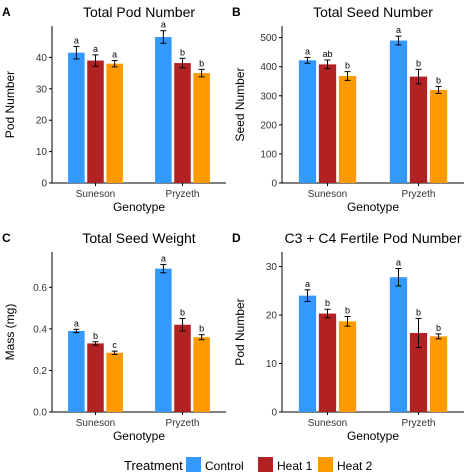 The width and height of the screenshot is (474, 474). I want to click on panel-letter: C, so click(6, 238).